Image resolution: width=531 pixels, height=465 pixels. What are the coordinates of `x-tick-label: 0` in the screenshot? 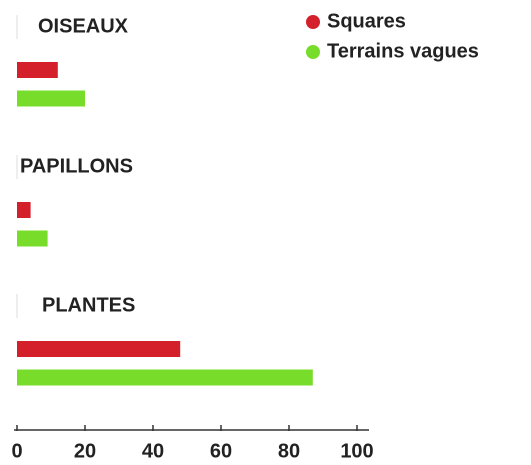 It's located at (16, 451).